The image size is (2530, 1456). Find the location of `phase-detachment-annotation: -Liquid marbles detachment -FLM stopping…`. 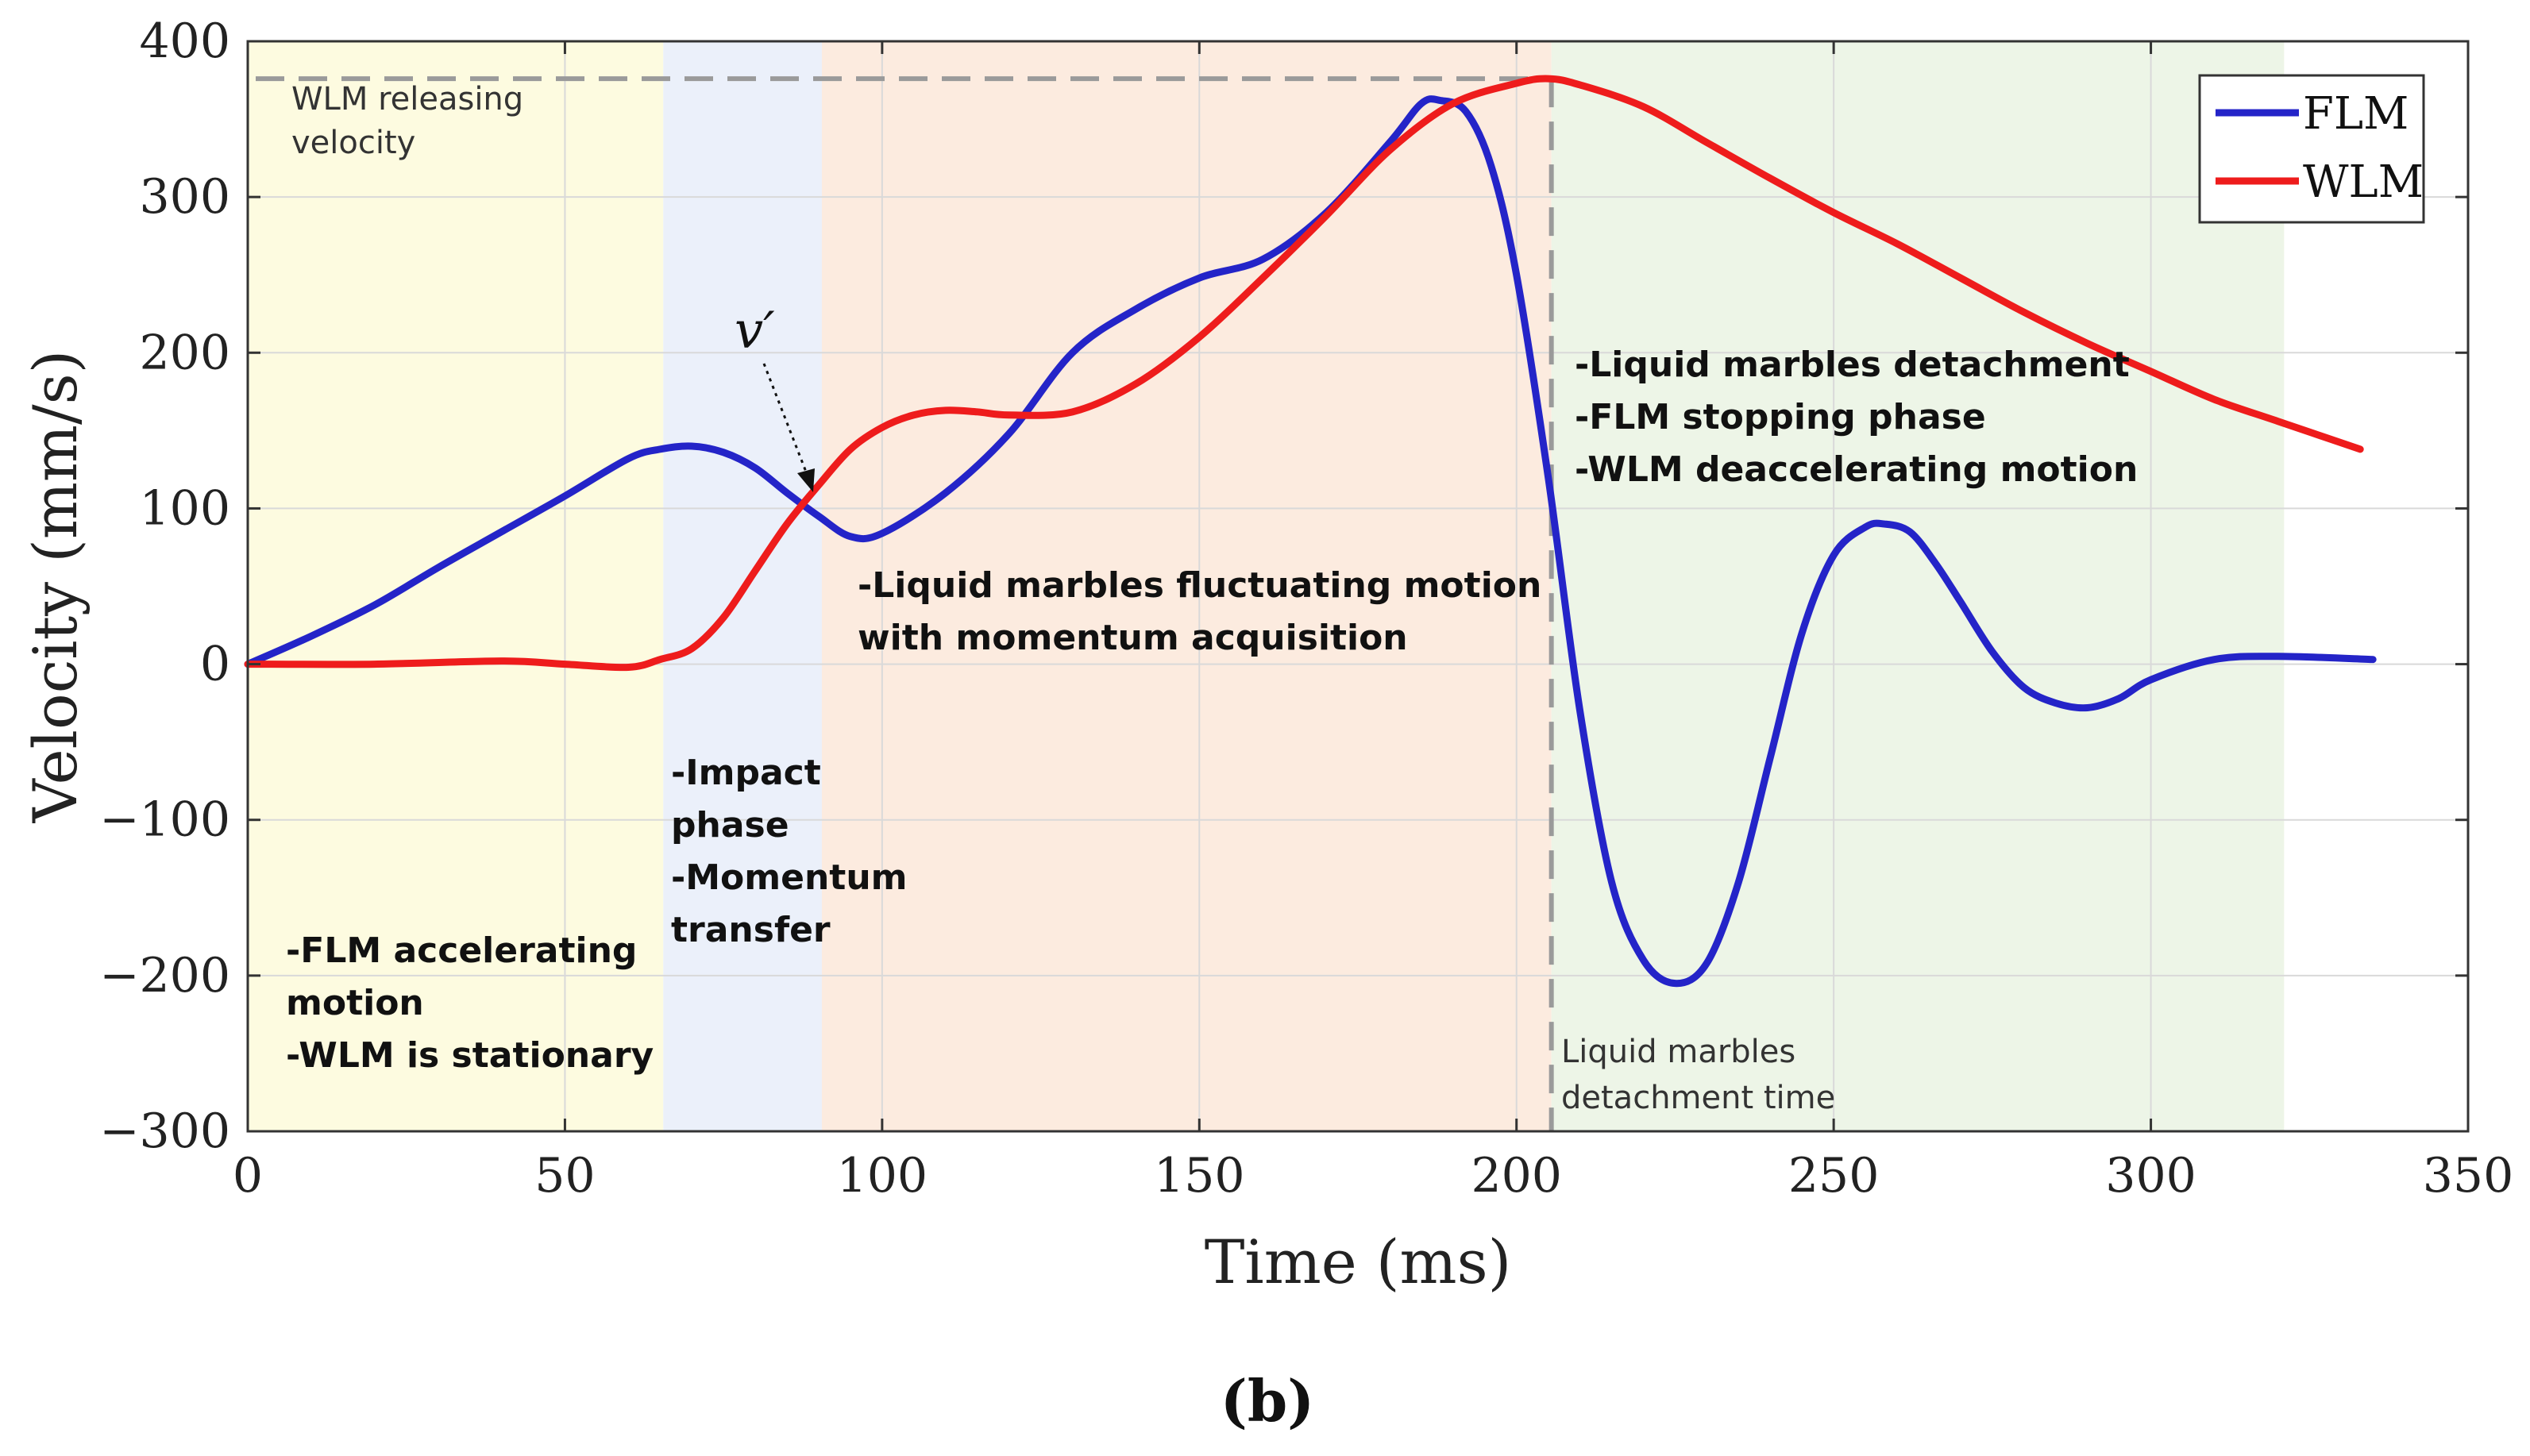

phase-detachment-annotation: -Liquid marbles detachment -FLM stopping… is located at coordinates (1856, 417).